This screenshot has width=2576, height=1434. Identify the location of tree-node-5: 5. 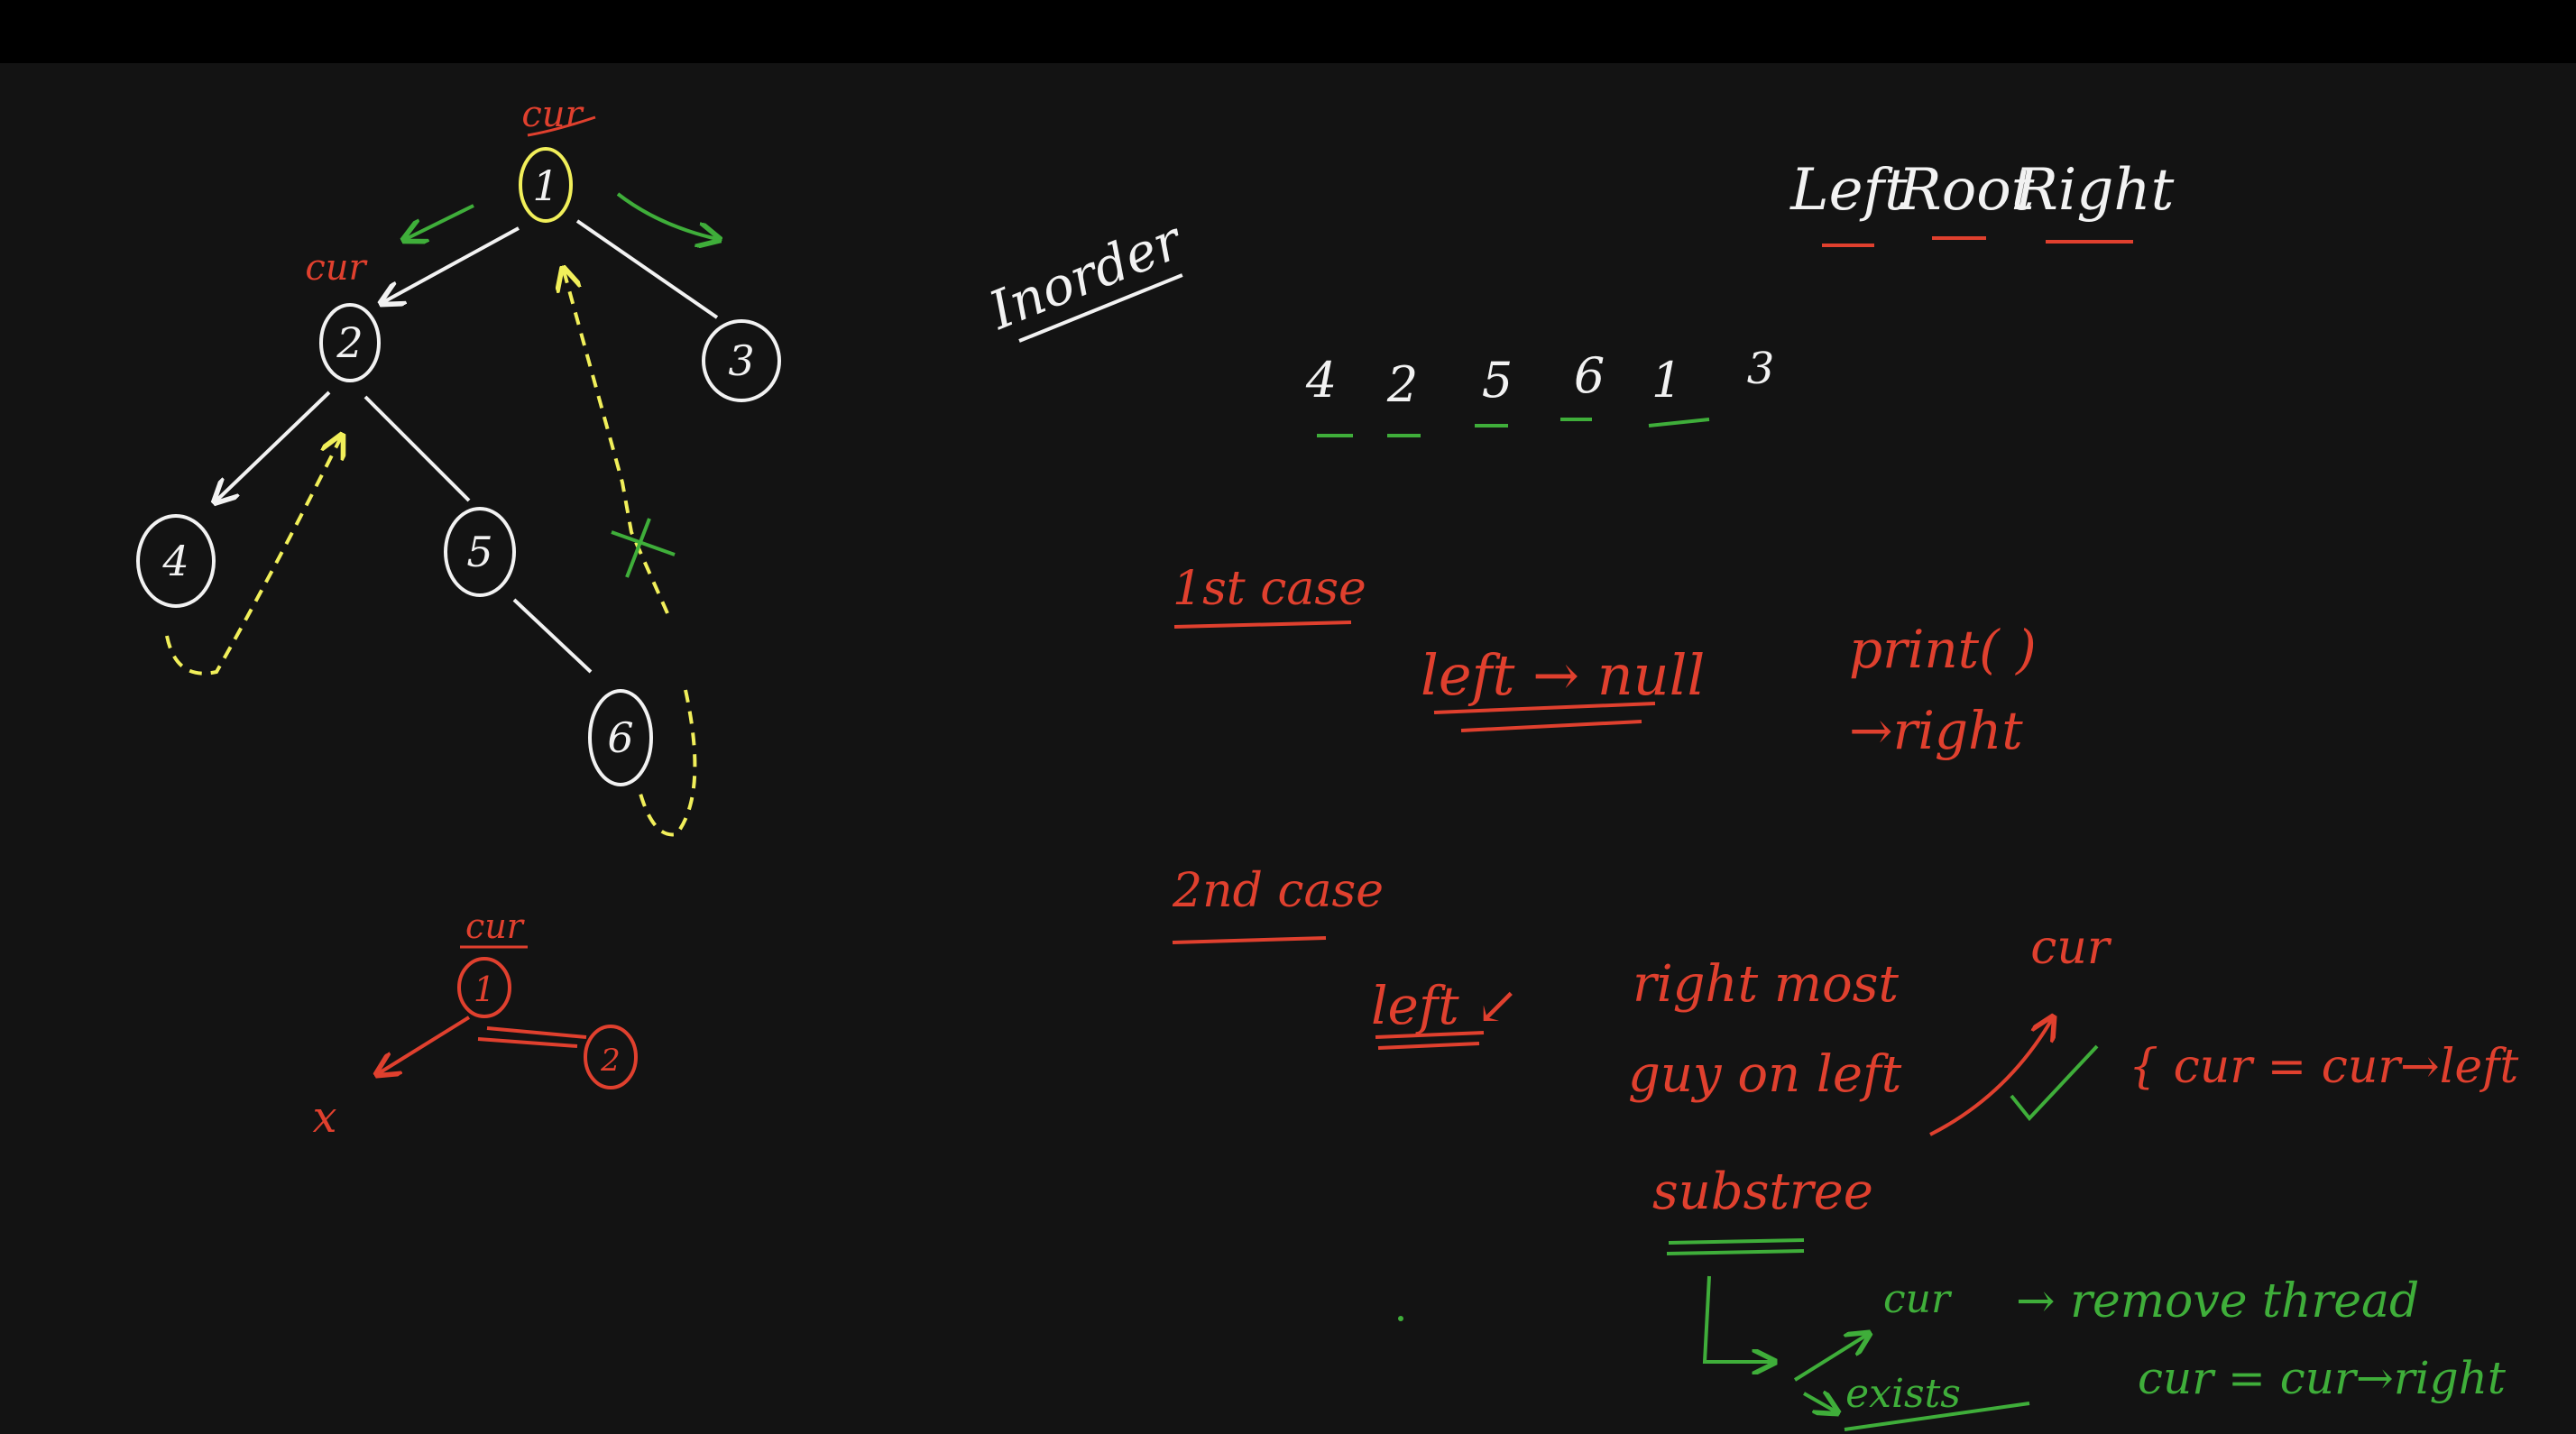
(480, 552).